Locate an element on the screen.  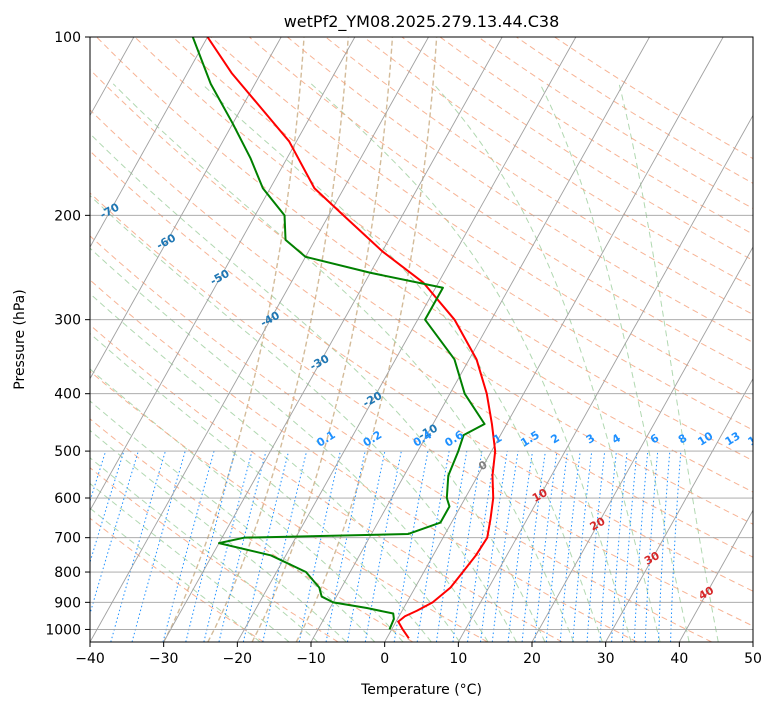
x-tick-label: 50 is located at coordinates (753, 659).